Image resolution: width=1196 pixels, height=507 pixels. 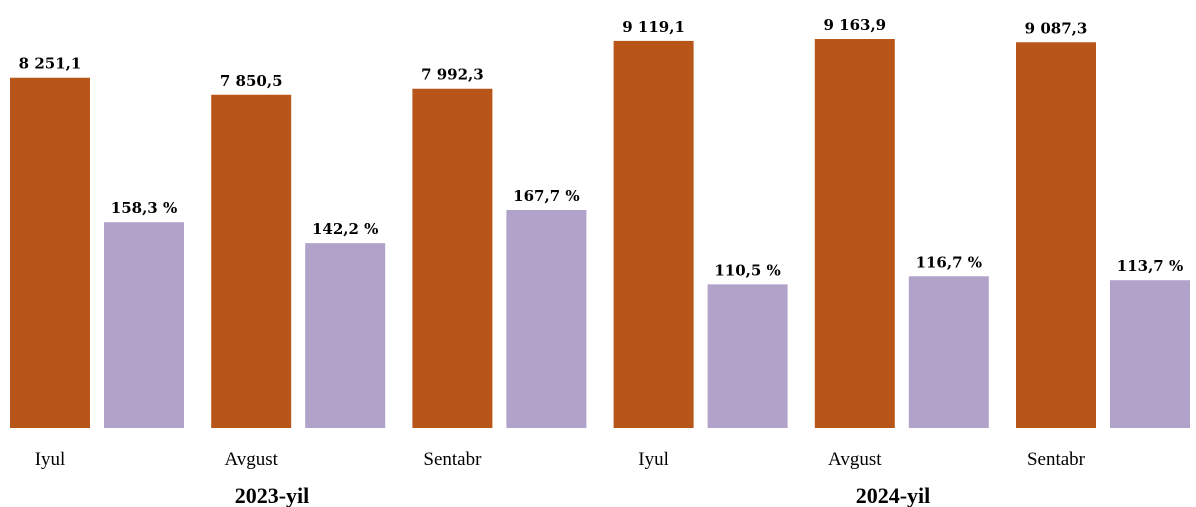 What do you see at coordinates (855, 459) in the screenshot?
I see `category-label-4: Avgust` at bounding box center [855, 459].